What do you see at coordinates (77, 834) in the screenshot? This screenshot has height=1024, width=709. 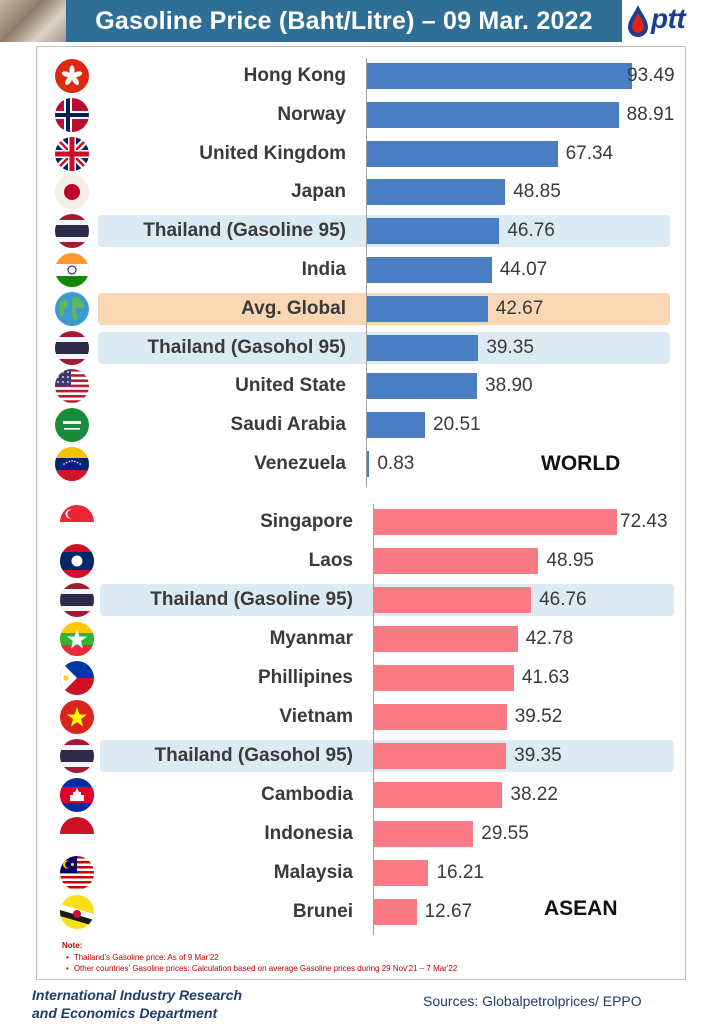 I see `indonesia-flag-icon` at bounding box center [77, 834].